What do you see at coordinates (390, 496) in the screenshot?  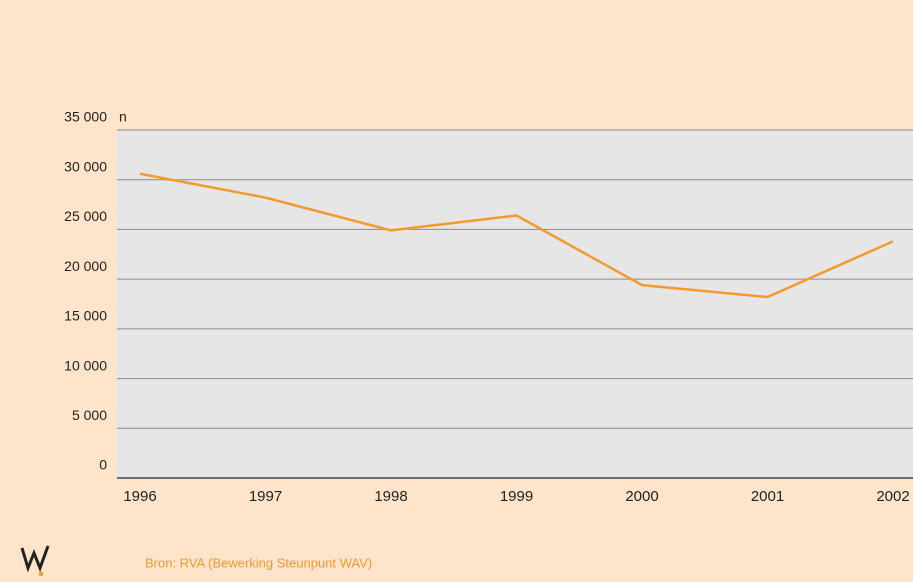 I see `x-tick-label: 1998` at bounding box center [390, 496].